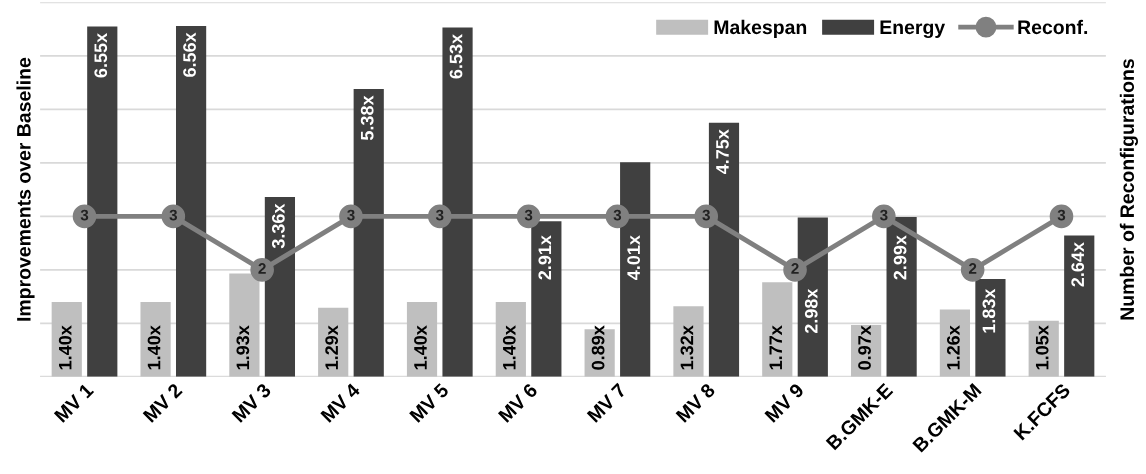  I want to click on data-label: 1.32x, so click(687, 347).